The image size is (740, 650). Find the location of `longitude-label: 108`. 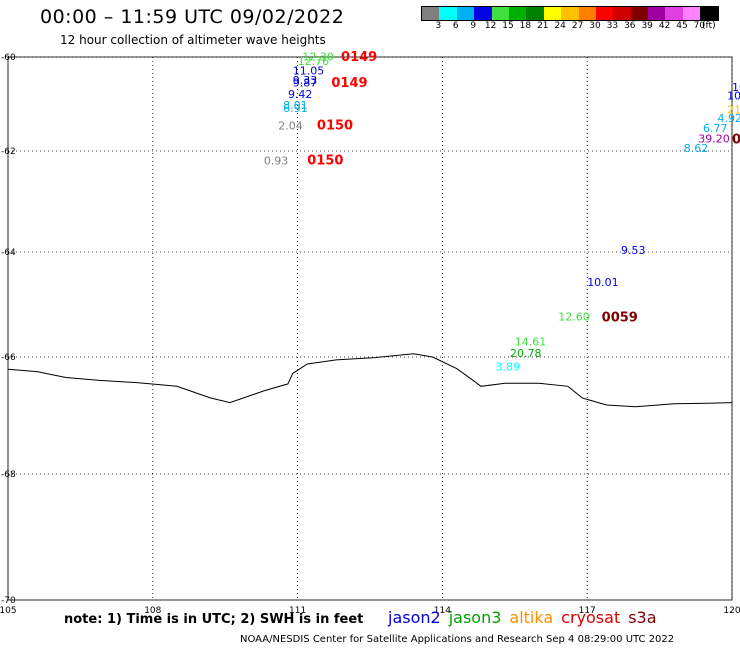

longitude-label: 108 is located at coordinates (152, 611).